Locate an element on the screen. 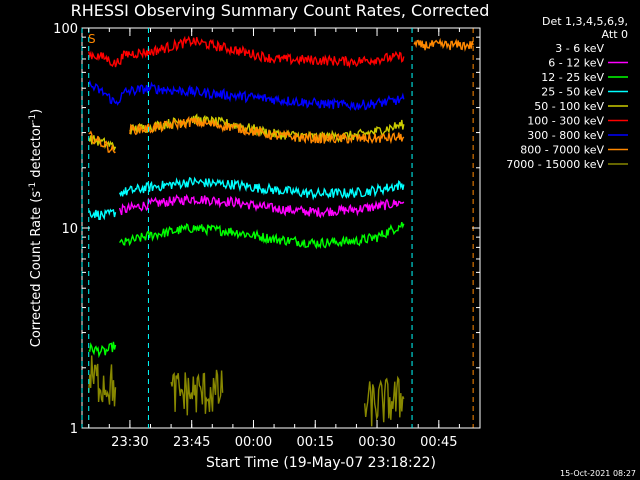 The image size is (640, 480). x-tick-label: 23:45 is located at coordinates (191, 442).